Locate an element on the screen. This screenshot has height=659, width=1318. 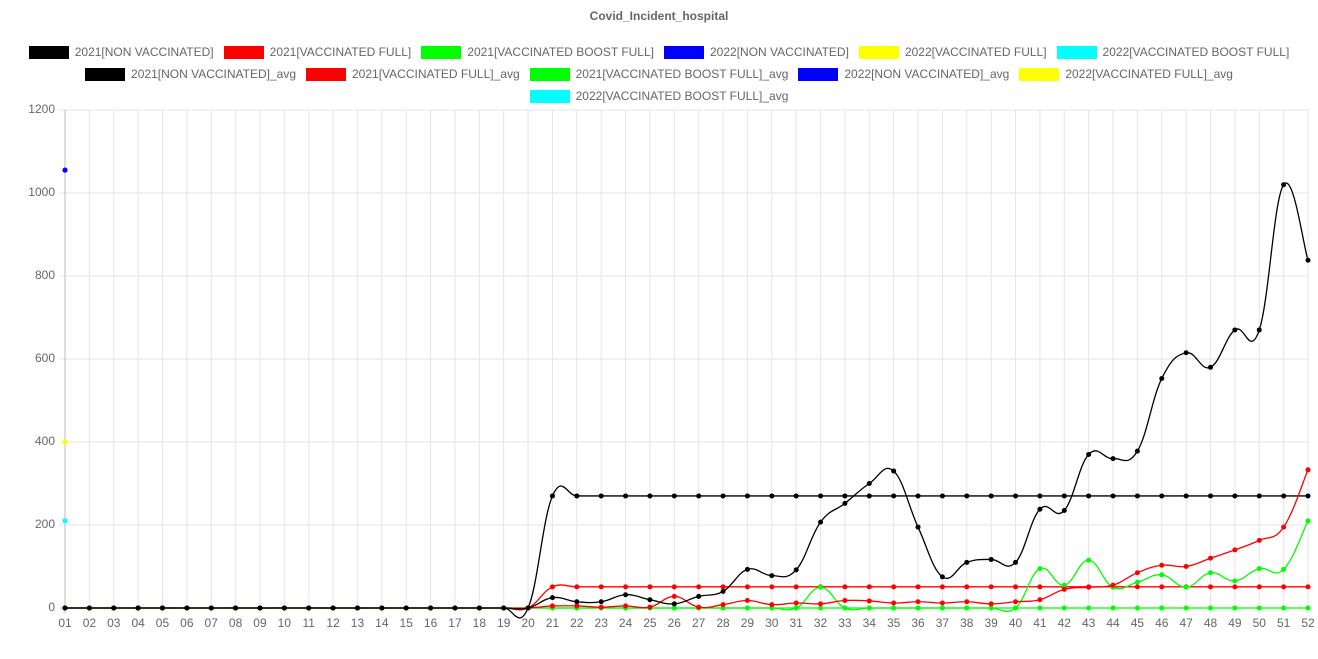
chart-title: Covid_Incident_hospital is located at coordinates (659, 16).